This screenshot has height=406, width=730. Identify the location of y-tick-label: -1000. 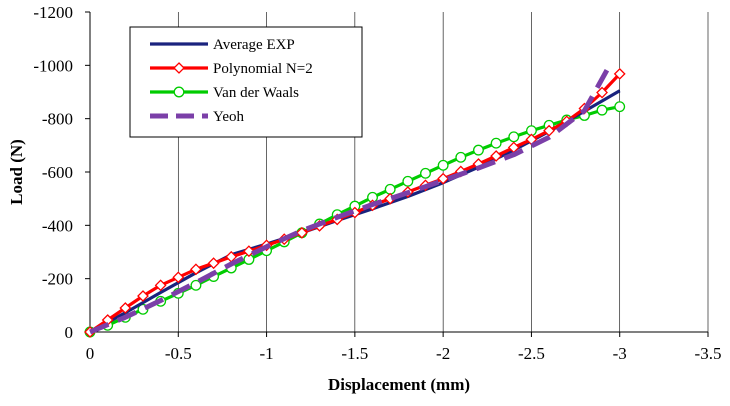
(53, 65).